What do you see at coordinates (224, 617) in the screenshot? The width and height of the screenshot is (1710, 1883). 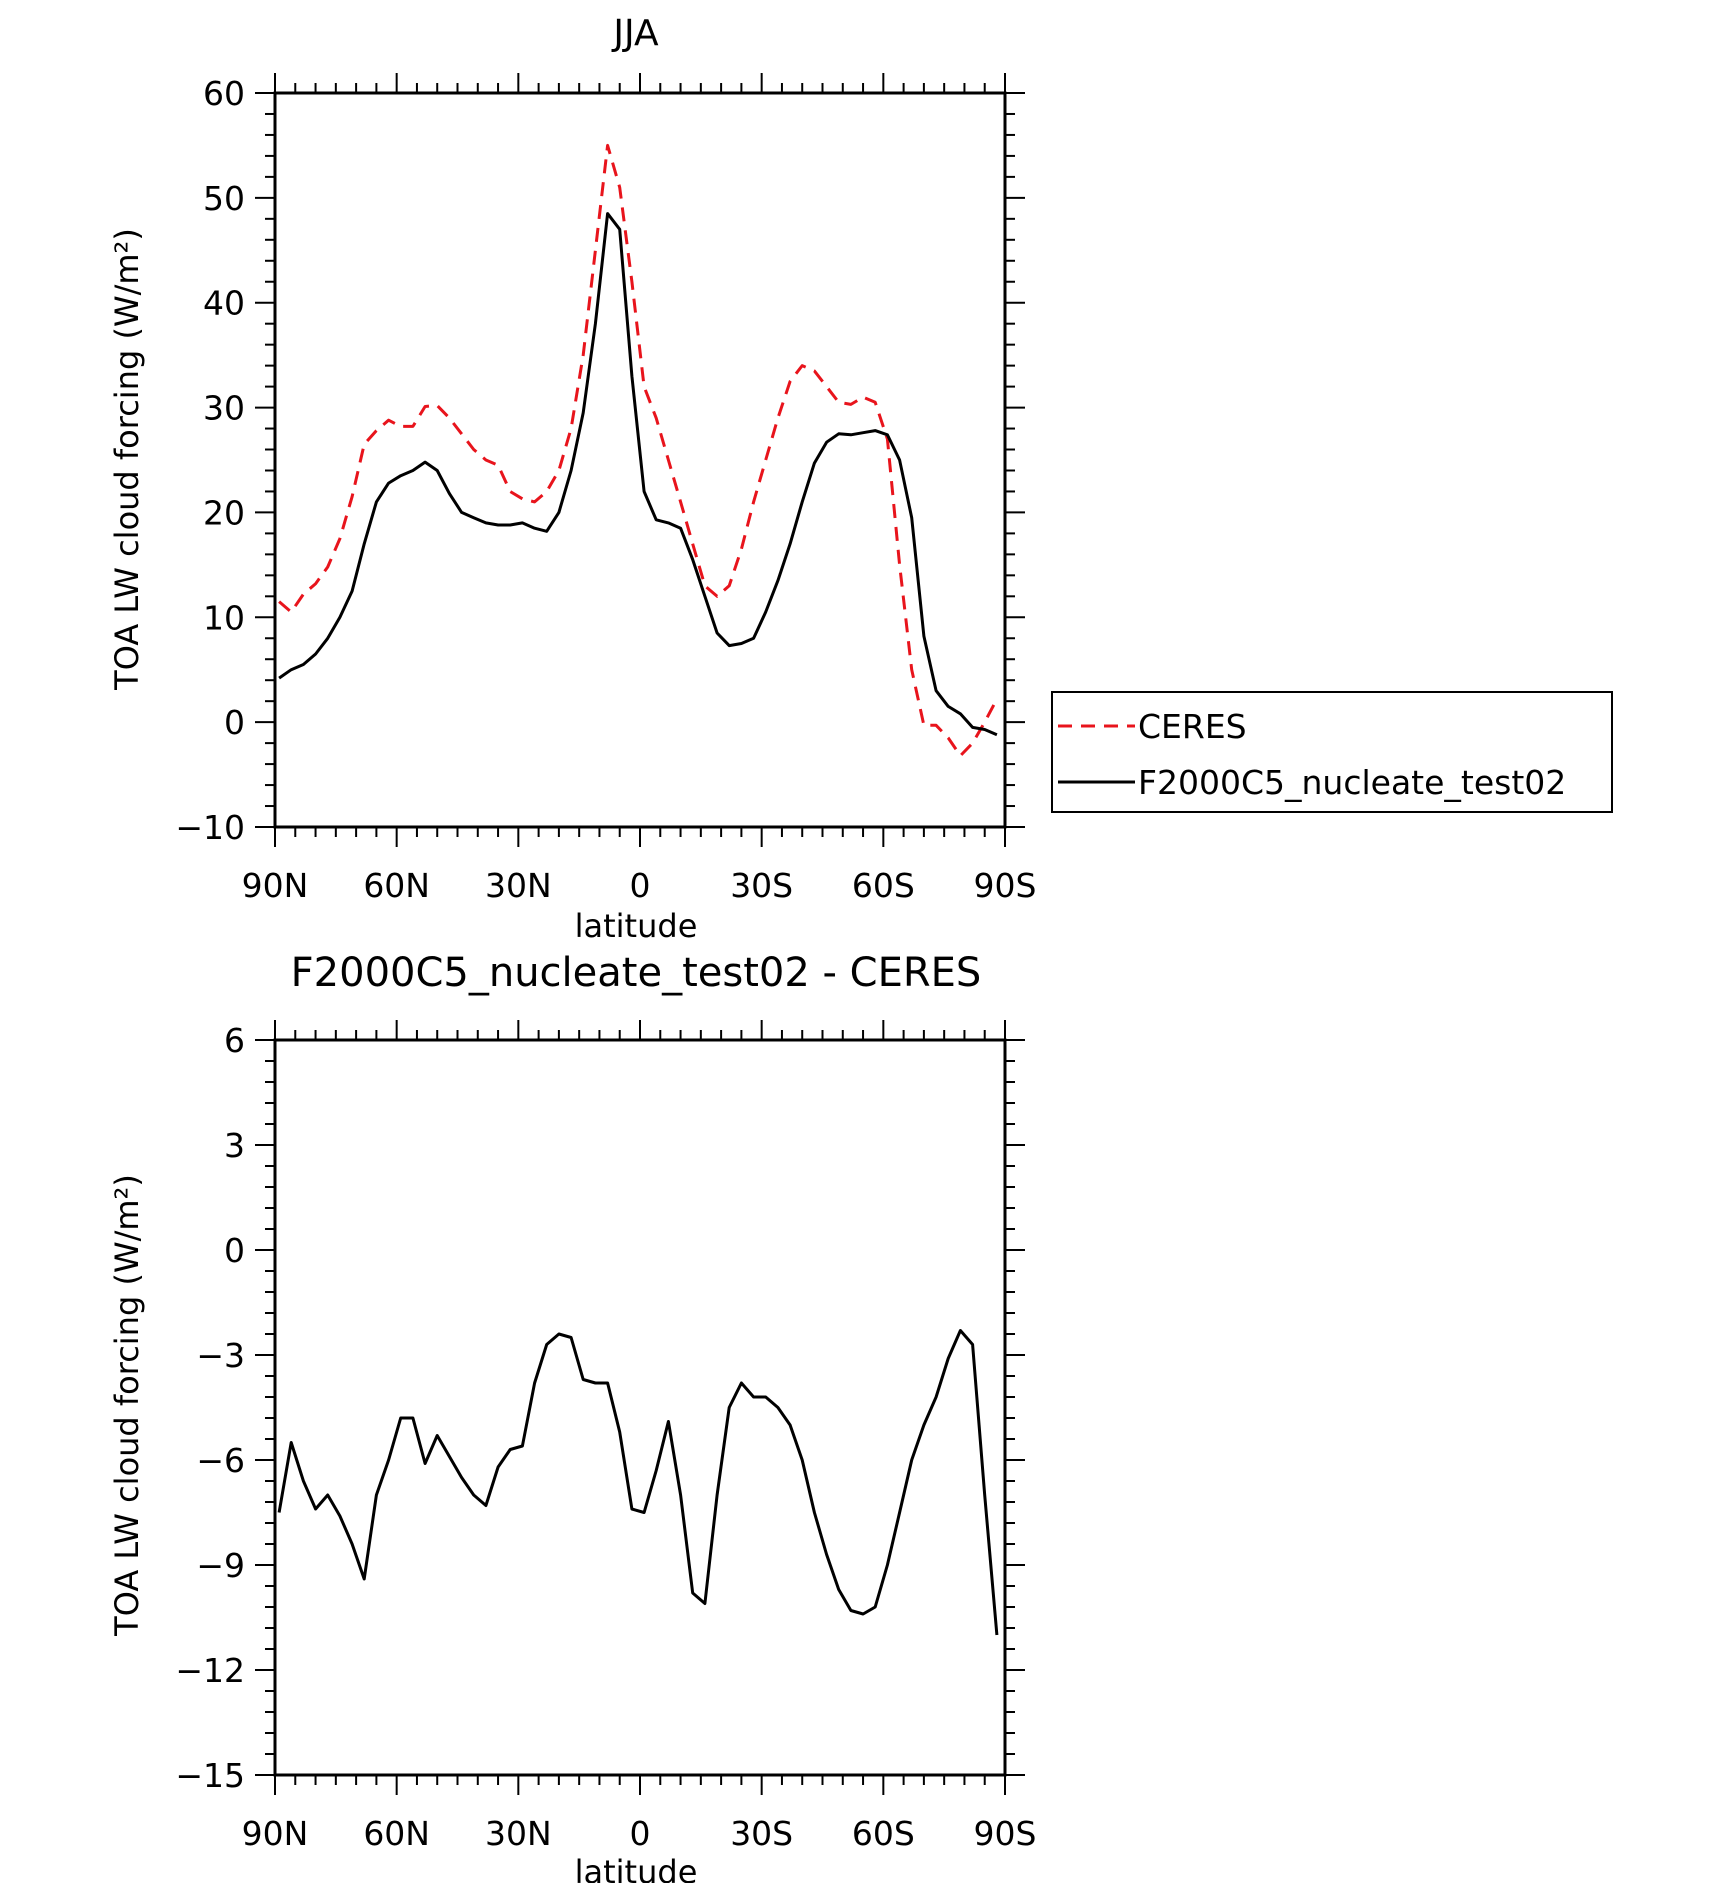 I see `y-tick-label: 10` at bounding box center [224, 617].